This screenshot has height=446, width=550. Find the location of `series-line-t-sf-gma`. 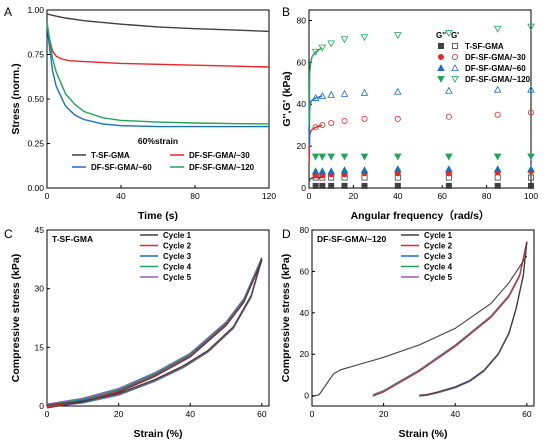

series-line-t-sf-gma is located at coordinates (158, 22).